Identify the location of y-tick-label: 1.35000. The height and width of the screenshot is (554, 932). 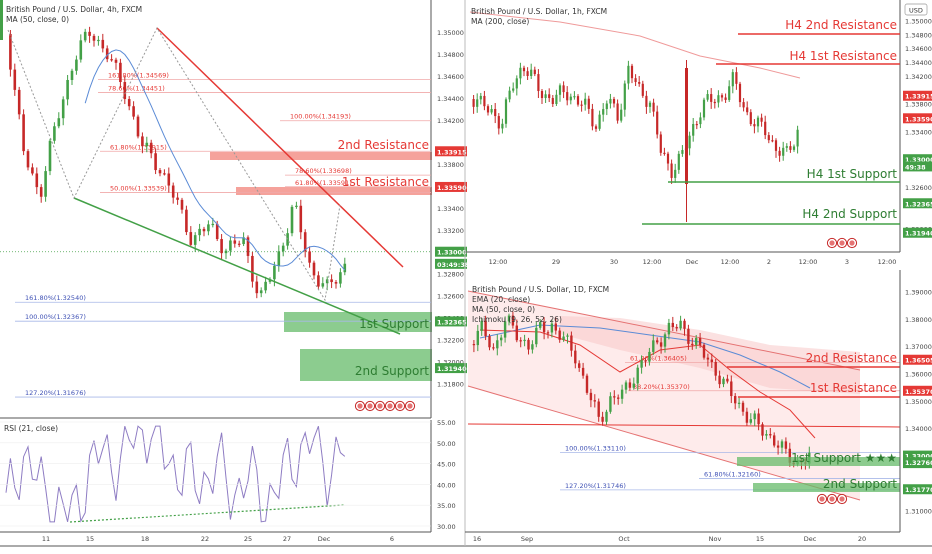
(450, 33).